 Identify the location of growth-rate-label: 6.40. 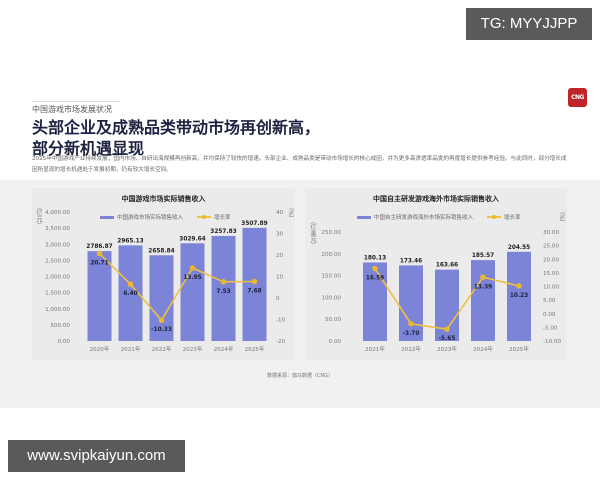
(130, 294).